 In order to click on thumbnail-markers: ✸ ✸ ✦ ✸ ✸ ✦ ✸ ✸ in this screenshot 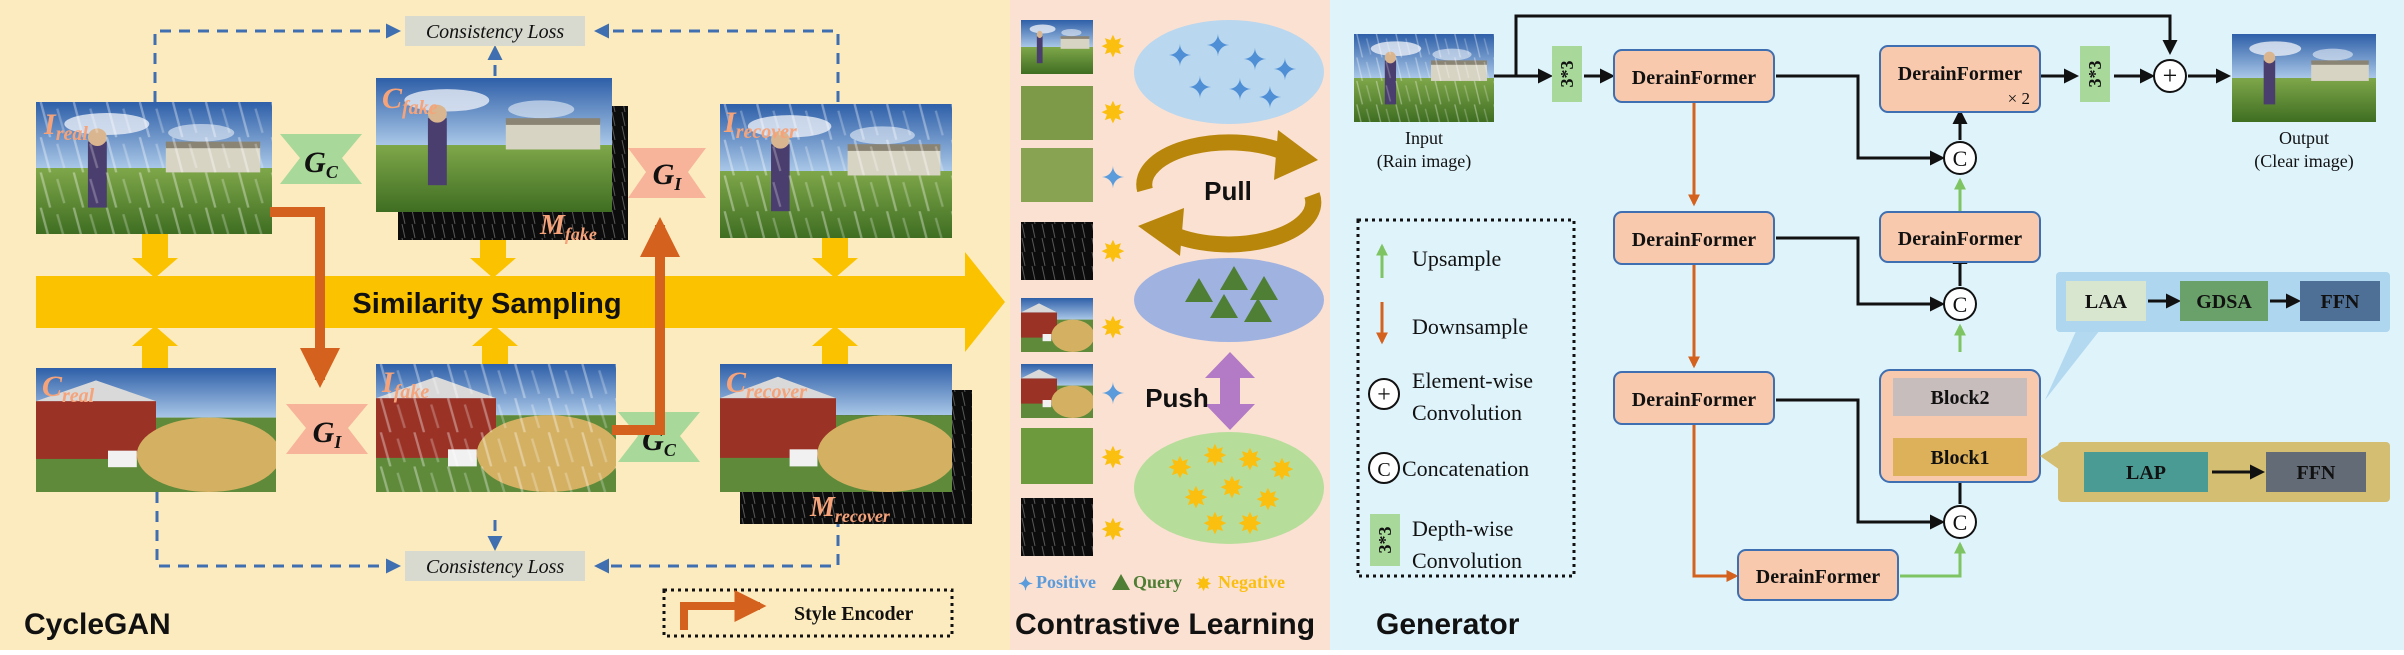, I will do `click(1112, 289)`.